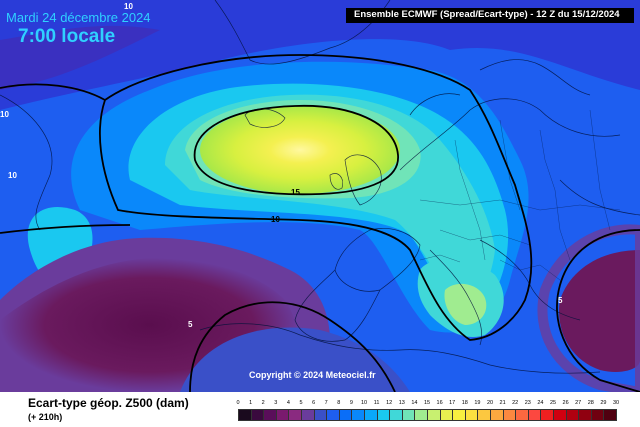 This screenshot has width=640, height=427. What do you see at coordinates (78, 17) in the screenshot?
I see `forecast-date: Mardi 24 décembre 2024` at bounding box center [78, 17].